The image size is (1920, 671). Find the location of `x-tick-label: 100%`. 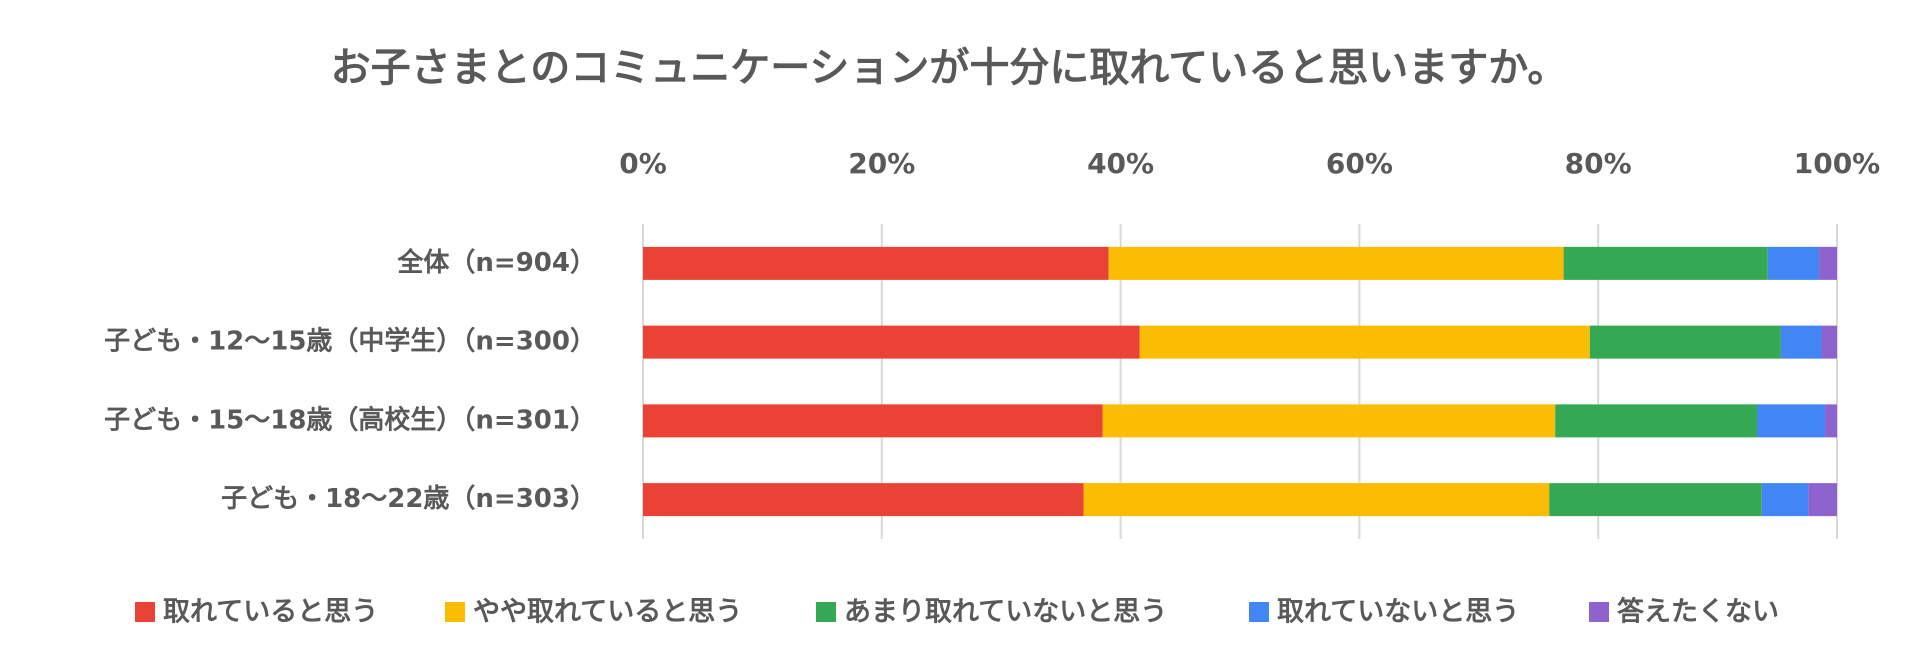

x-tick-label: 100% is located at coordinates (1837, 163).